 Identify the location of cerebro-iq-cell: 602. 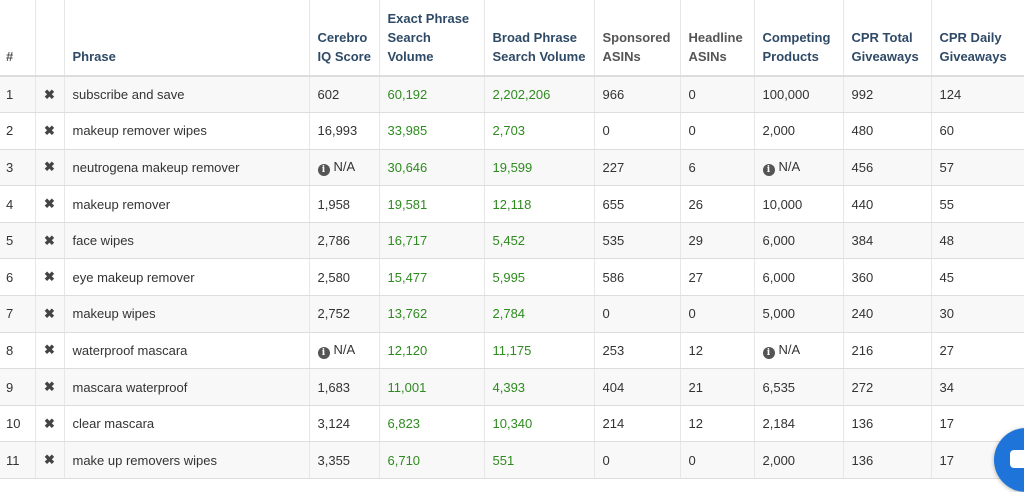
(344, 95).